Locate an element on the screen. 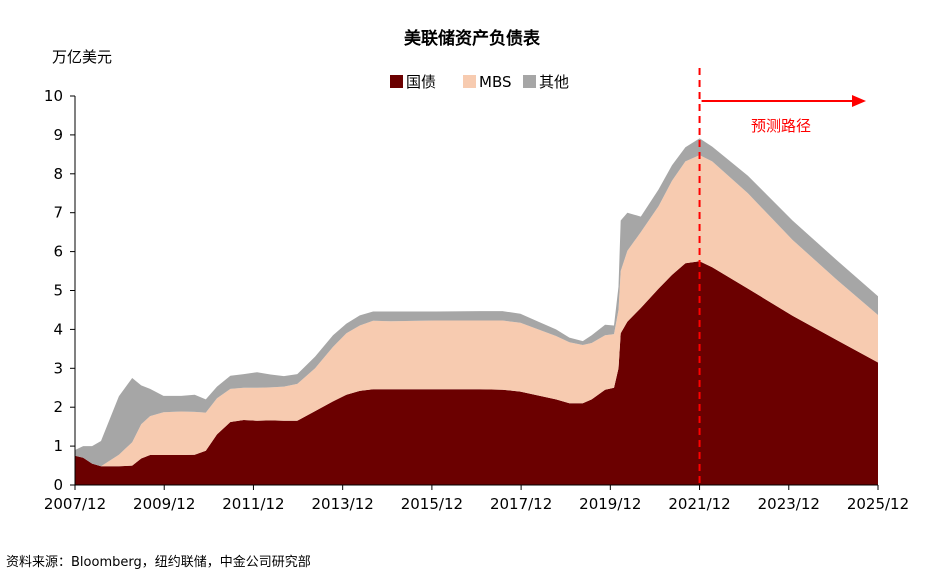 This screenshot has height=587, width=932. annotation-layer: 预测路径 is located at coordinates (782, 276).